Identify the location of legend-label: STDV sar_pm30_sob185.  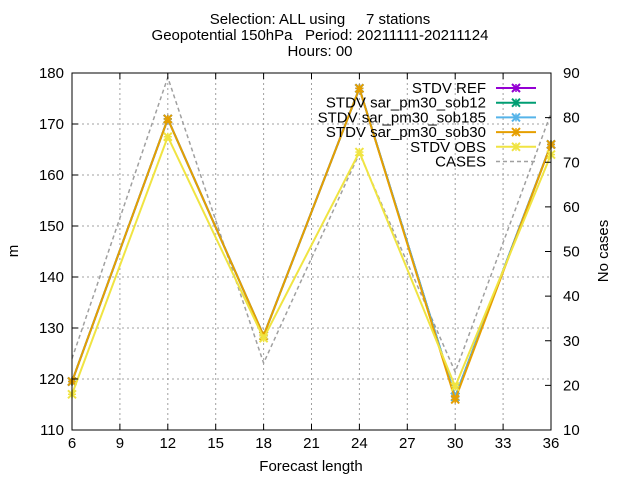
(402, 117).